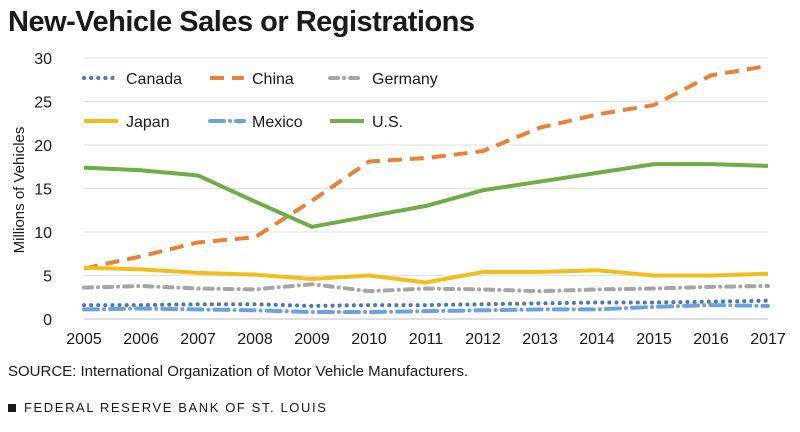 Image resolution: width=800 pixels, height=432 pixels. What do you see at coordinates (12, 407) in the screenshot?
I see `footer-square-icon` at bounding box center [12, 407].